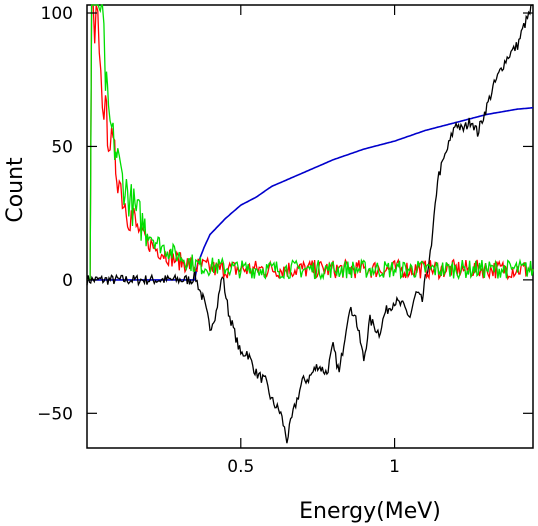 Image resolution: width=538 pixels, height=526 pixels. Describe the element at coordinates (394, 467) in the screenshot. I see `x-tick-label: 1` at that location.